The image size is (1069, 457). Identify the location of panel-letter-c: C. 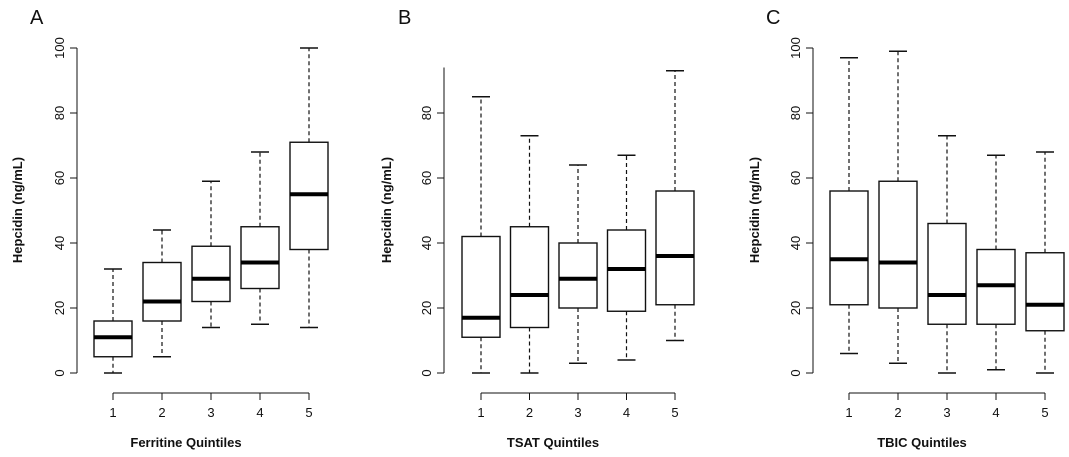
(773, 18).